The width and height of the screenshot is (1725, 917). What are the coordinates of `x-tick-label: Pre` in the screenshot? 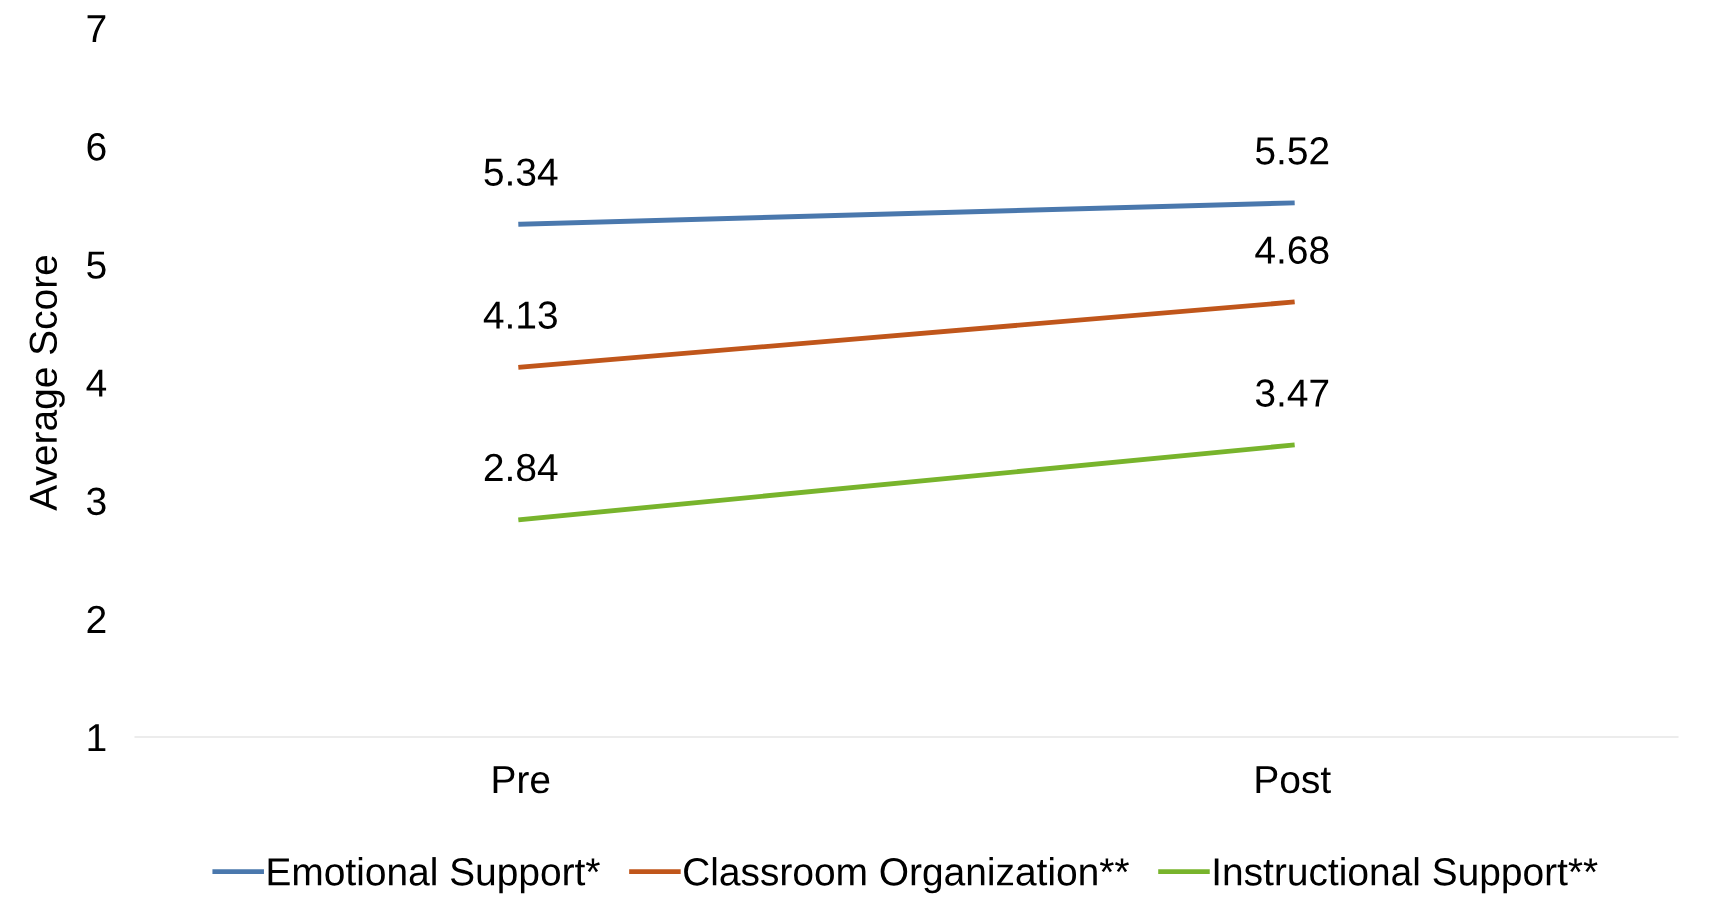 It's located at (521, 780).